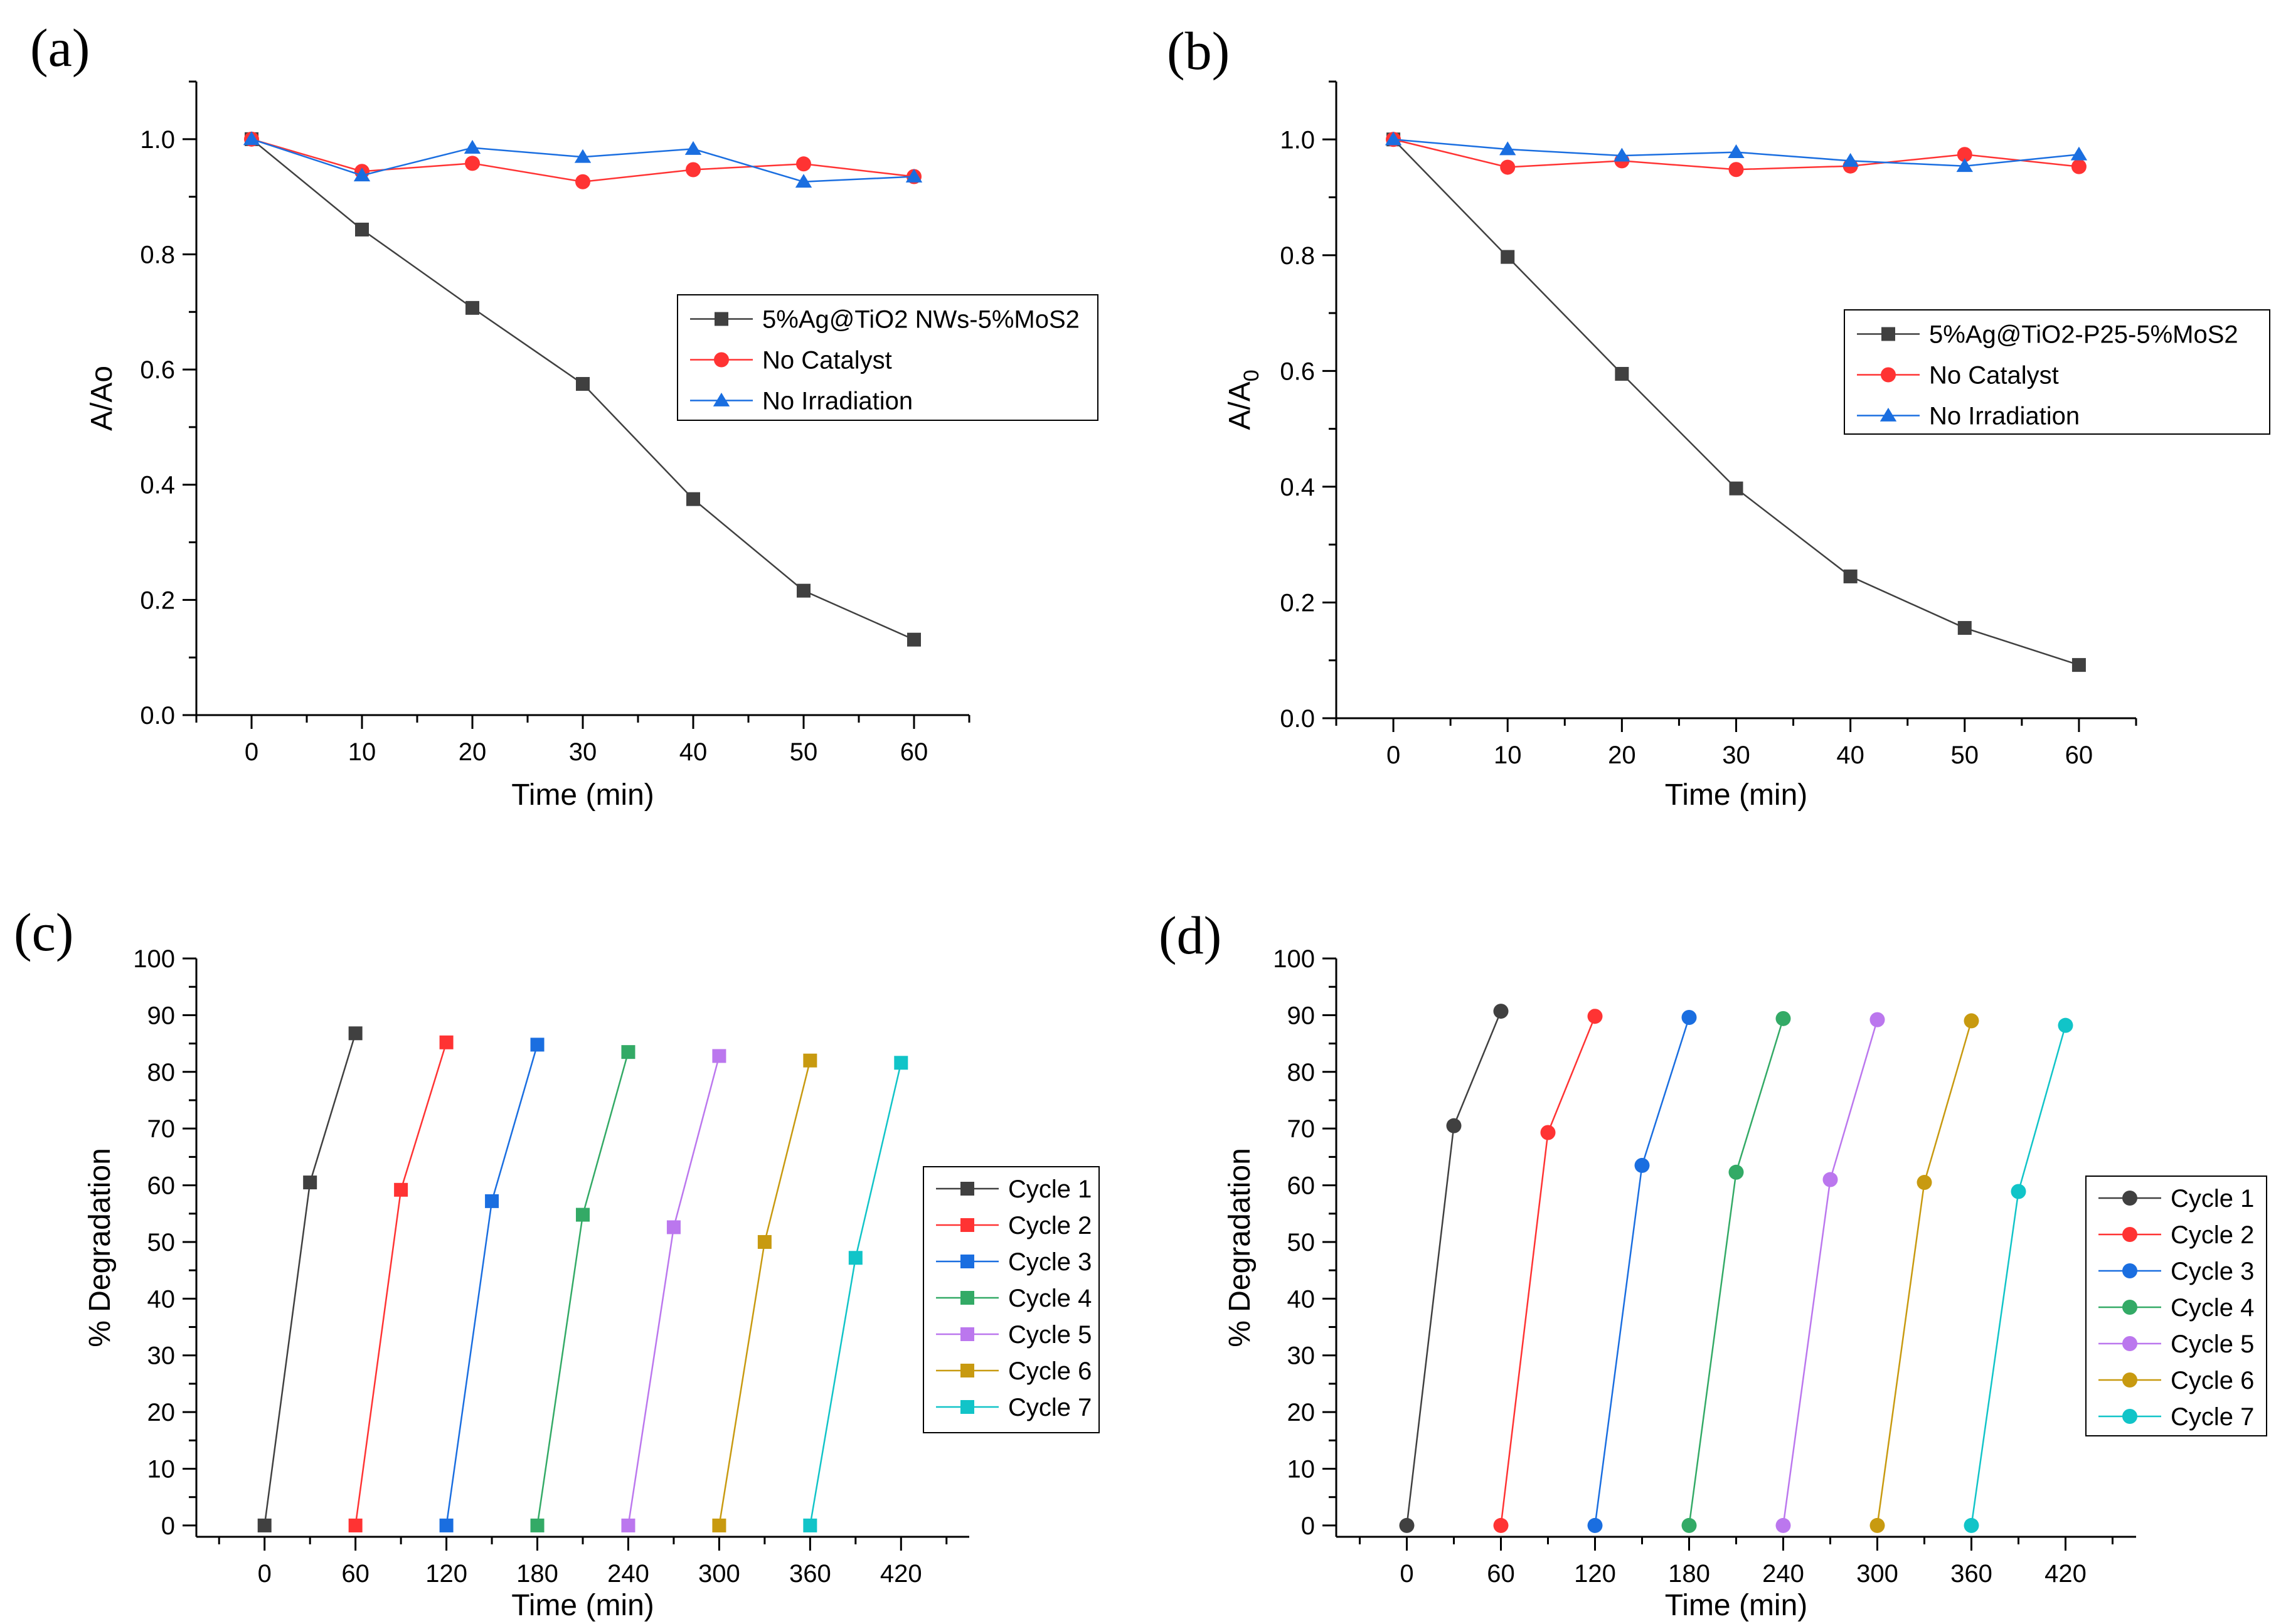  Describe the element at coordinates (161, 1129) in the screenshot. I see `y-tick-label: 70` at that location.